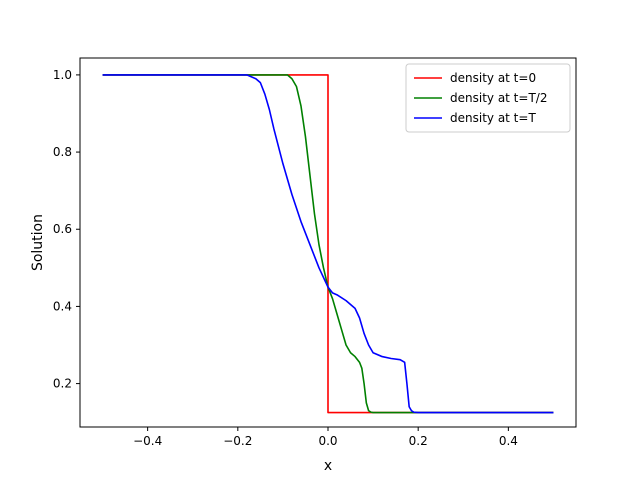 The height and width of the screenshot is (480, 640). Describe the element at coordinates (237, 441) in the screenshot. I see `x-tick-label: −0.2` at that location.